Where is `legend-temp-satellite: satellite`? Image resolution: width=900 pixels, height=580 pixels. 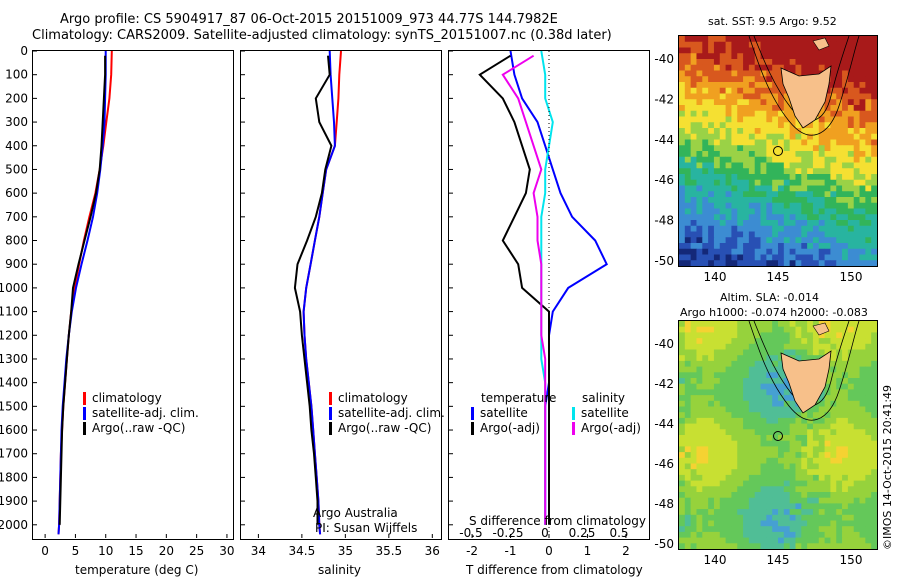 legend-temp-satellite: satellite is located at coordinates (499, 413).